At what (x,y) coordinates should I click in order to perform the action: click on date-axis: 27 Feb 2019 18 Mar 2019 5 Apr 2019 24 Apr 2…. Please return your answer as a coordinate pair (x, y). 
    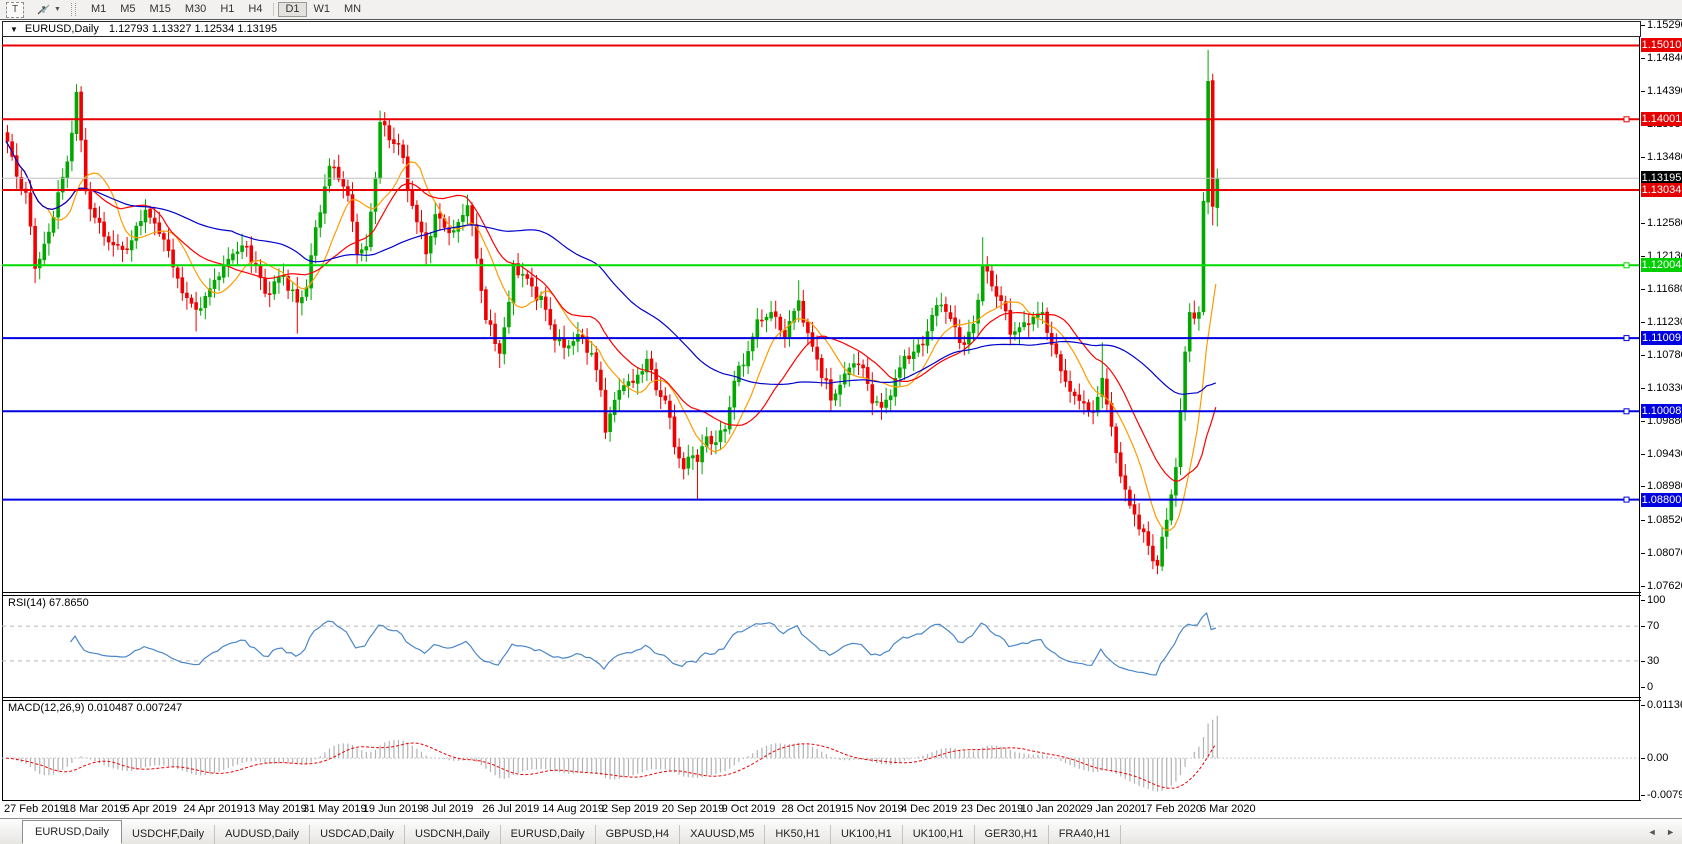
    Looking at the image, I should click on (841, 810).